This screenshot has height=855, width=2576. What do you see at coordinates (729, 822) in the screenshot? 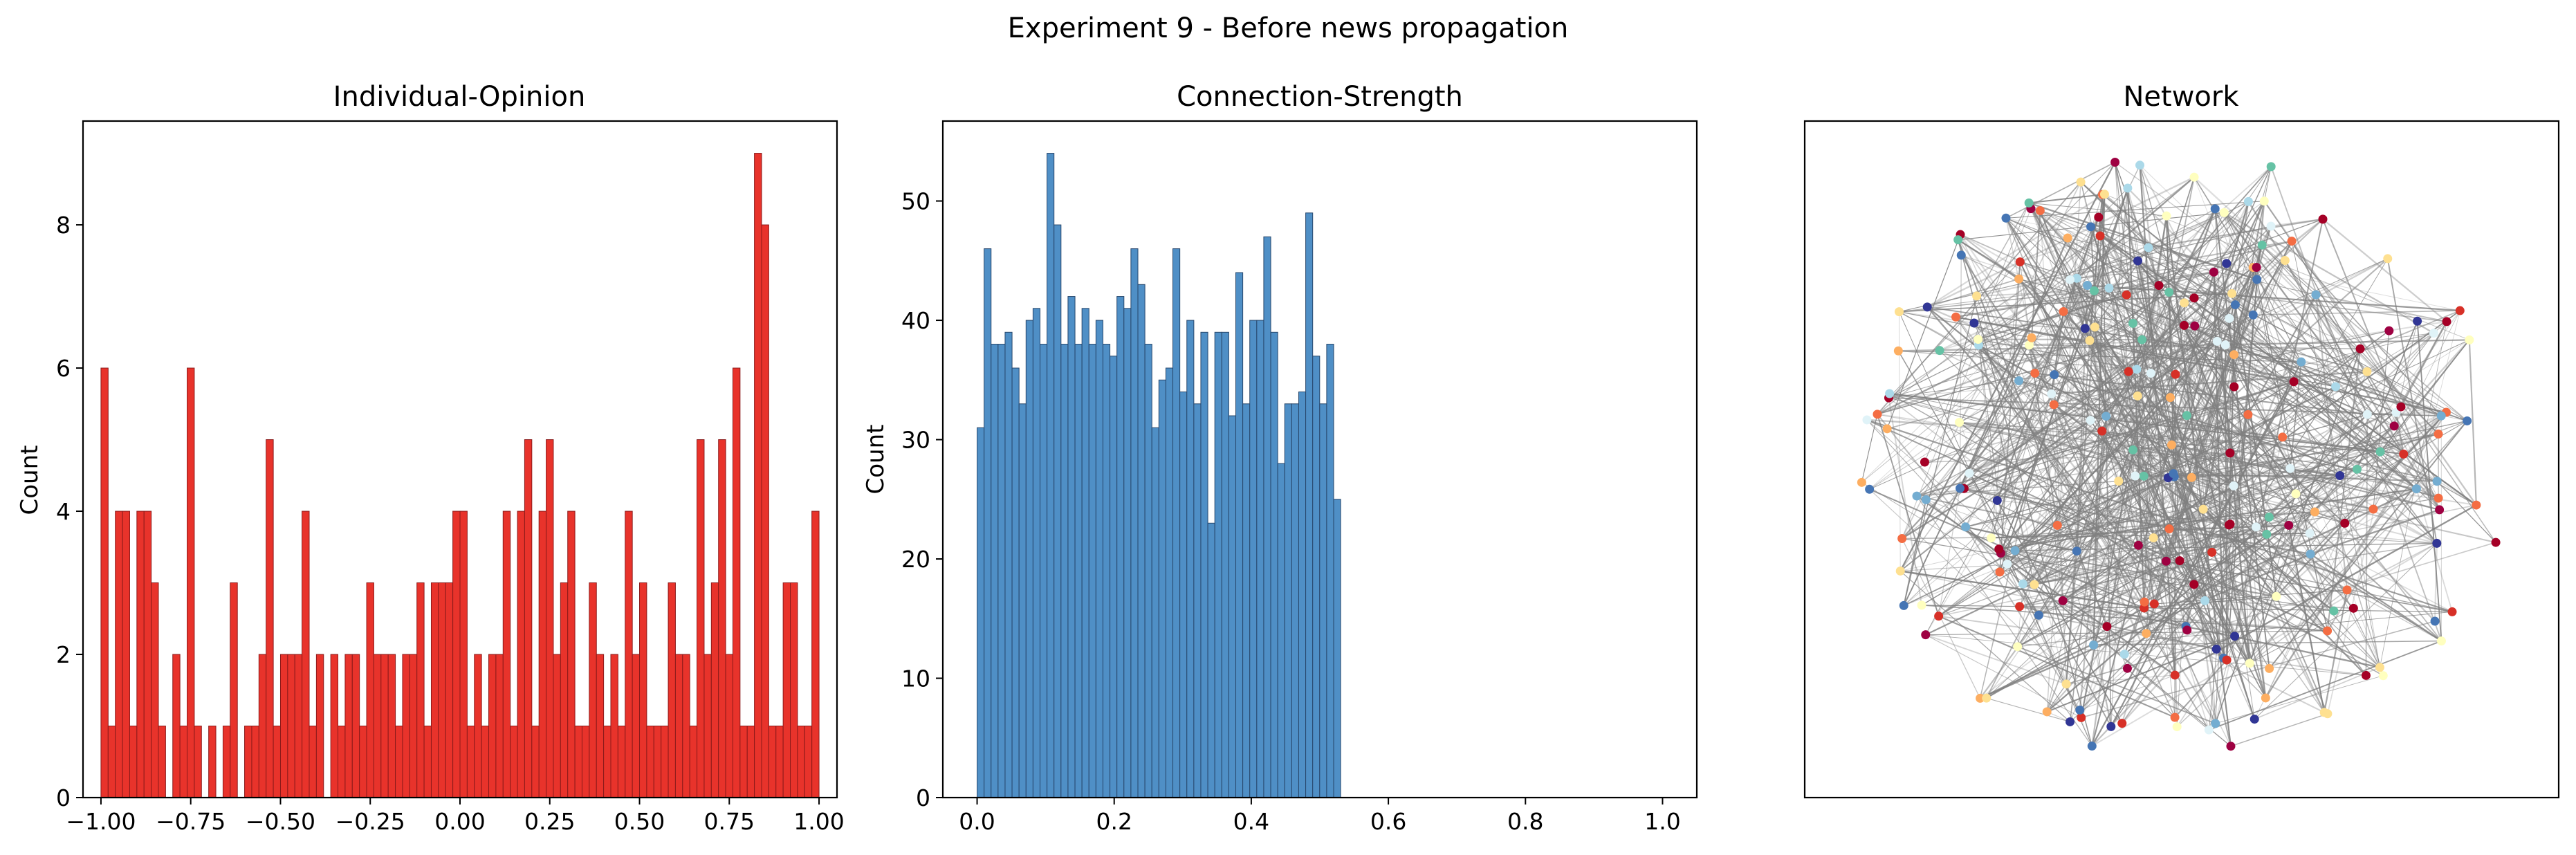
I see `opinion-x-tick-label: 0.75` at bounding box center [729, 822].